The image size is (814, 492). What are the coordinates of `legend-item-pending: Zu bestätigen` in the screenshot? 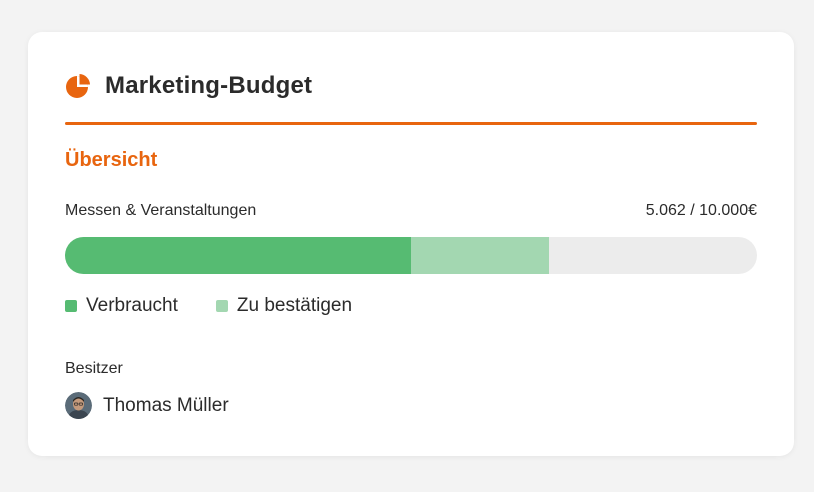 It's located at (284, 306).